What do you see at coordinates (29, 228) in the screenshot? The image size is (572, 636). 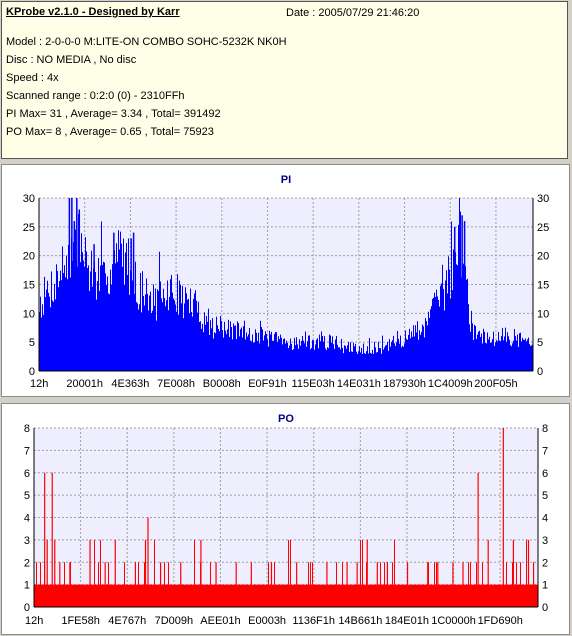 I see `y-tick-label-left: 25` at bounding box center [29, 228].